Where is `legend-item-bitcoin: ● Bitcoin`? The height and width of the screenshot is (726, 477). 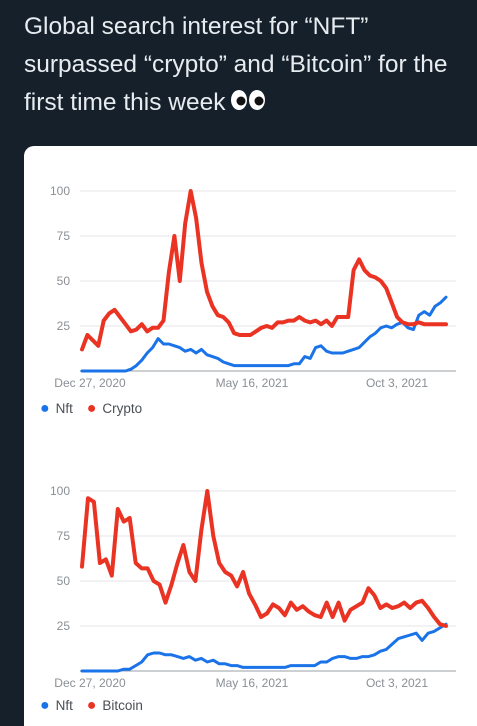 legend-item-bitcoin: ● Bitcoin is located at coordinates (114, 705).